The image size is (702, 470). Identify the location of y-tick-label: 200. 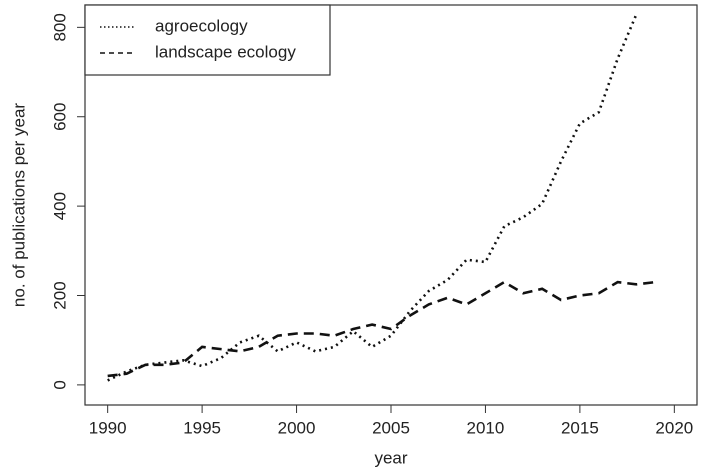
(59, 295).